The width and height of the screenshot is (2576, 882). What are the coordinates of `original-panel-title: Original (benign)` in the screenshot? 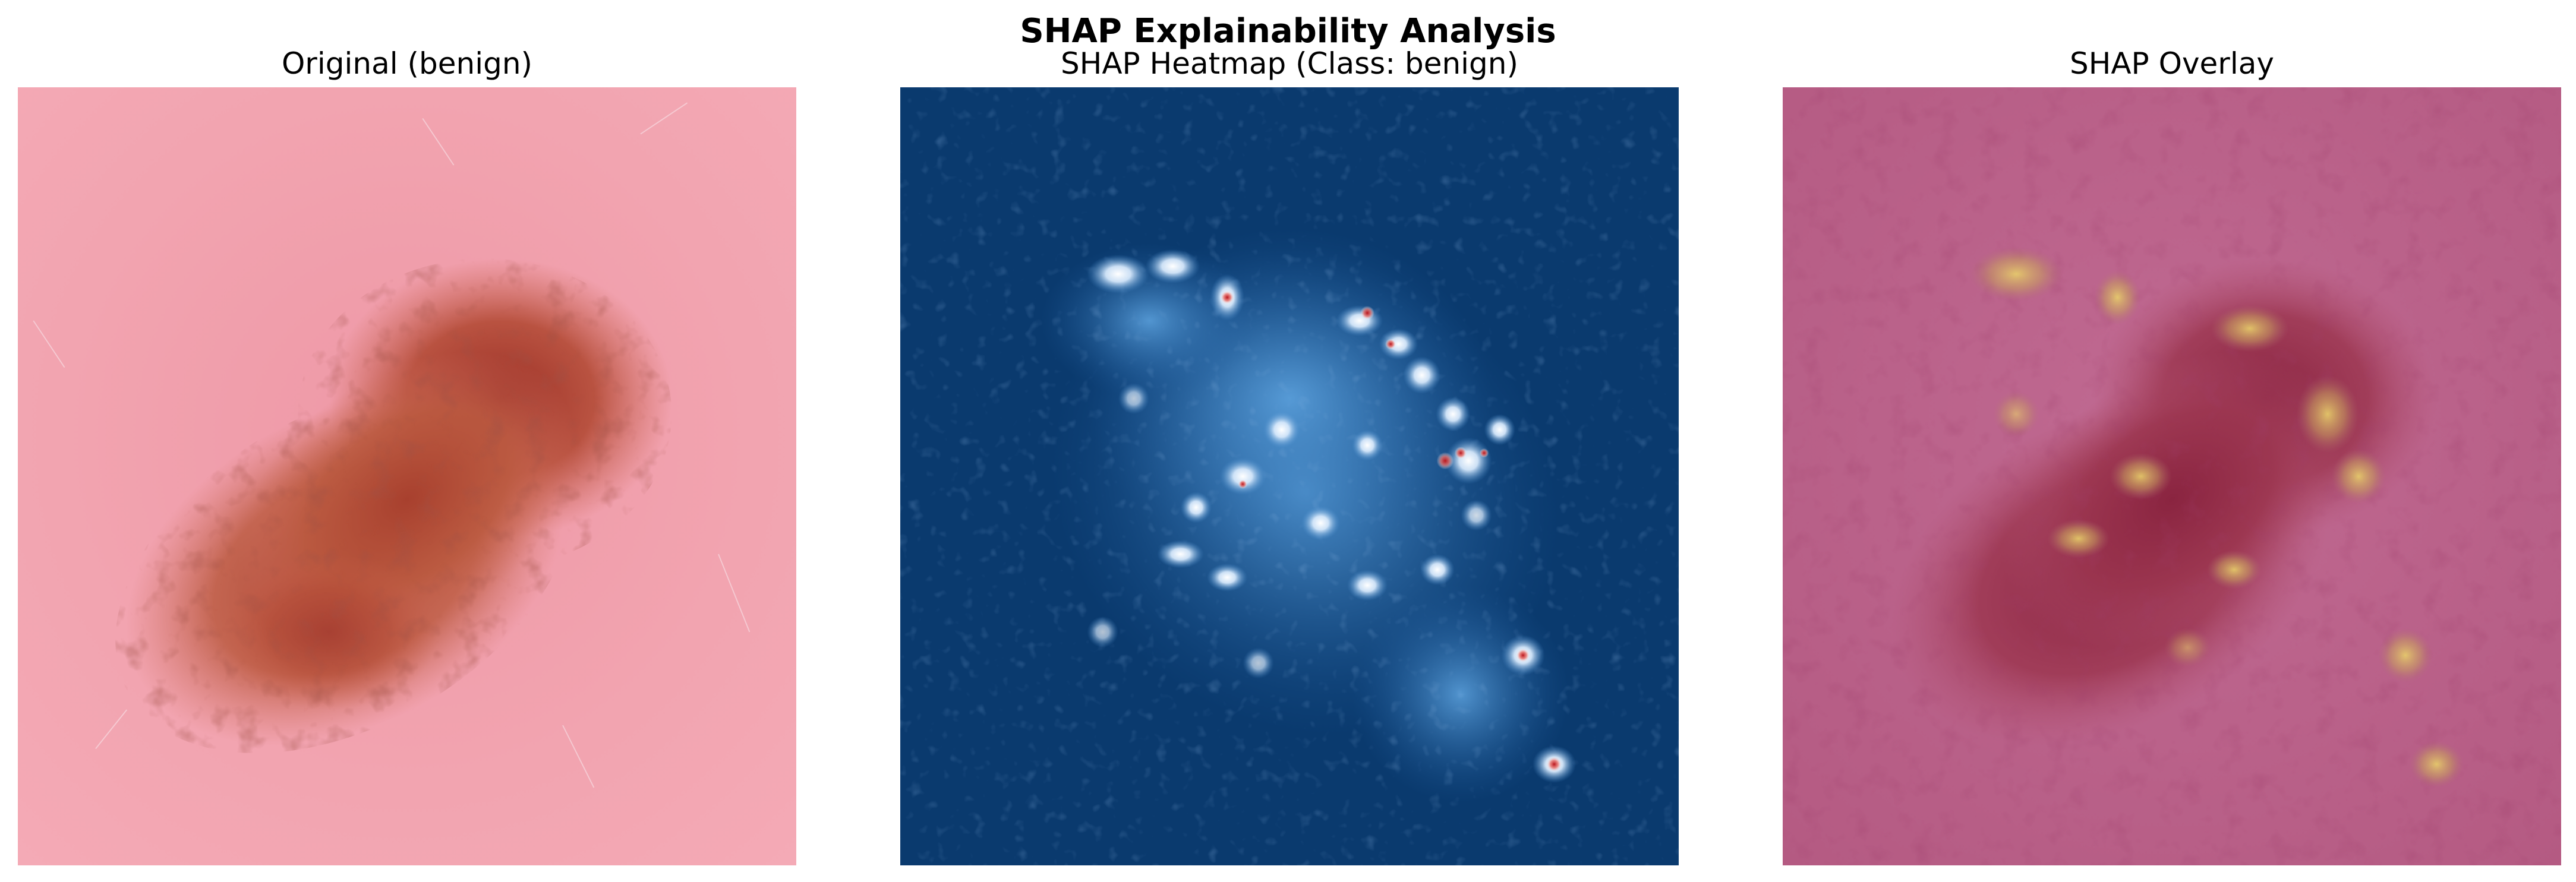 It's located at (407, 64).